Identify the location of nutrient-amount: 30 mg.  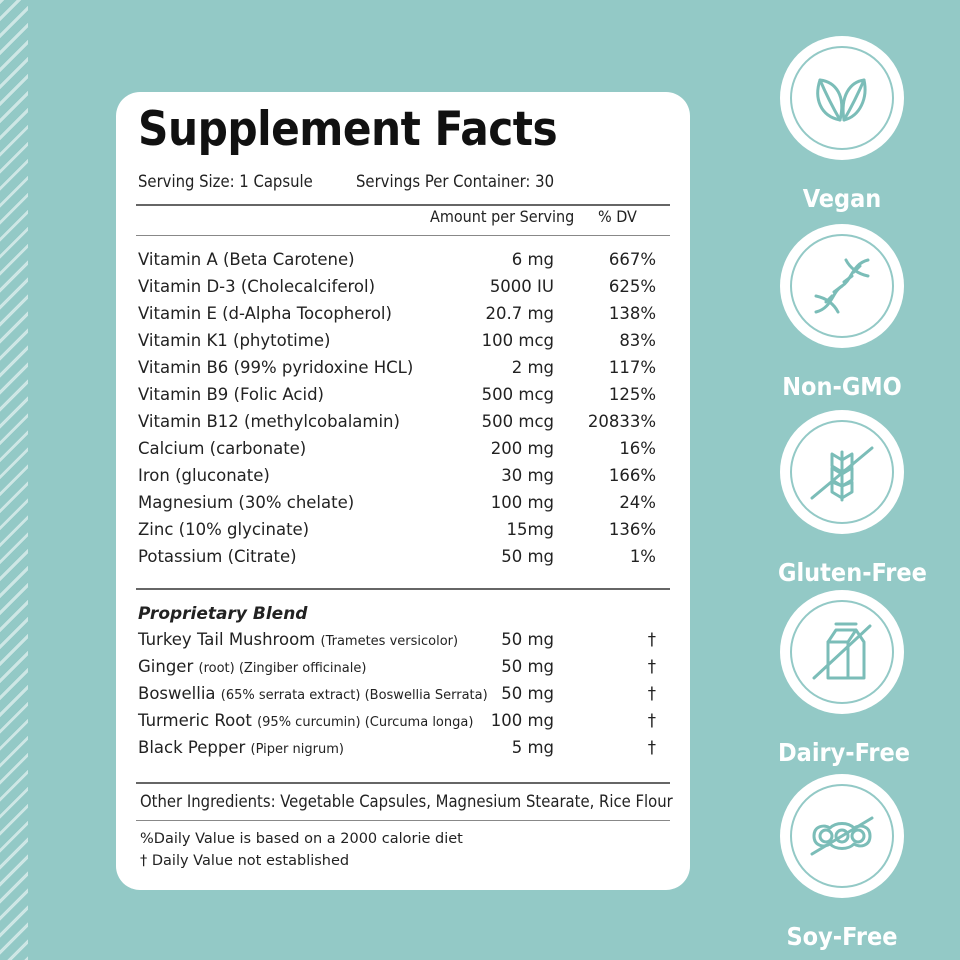
(527, 475).